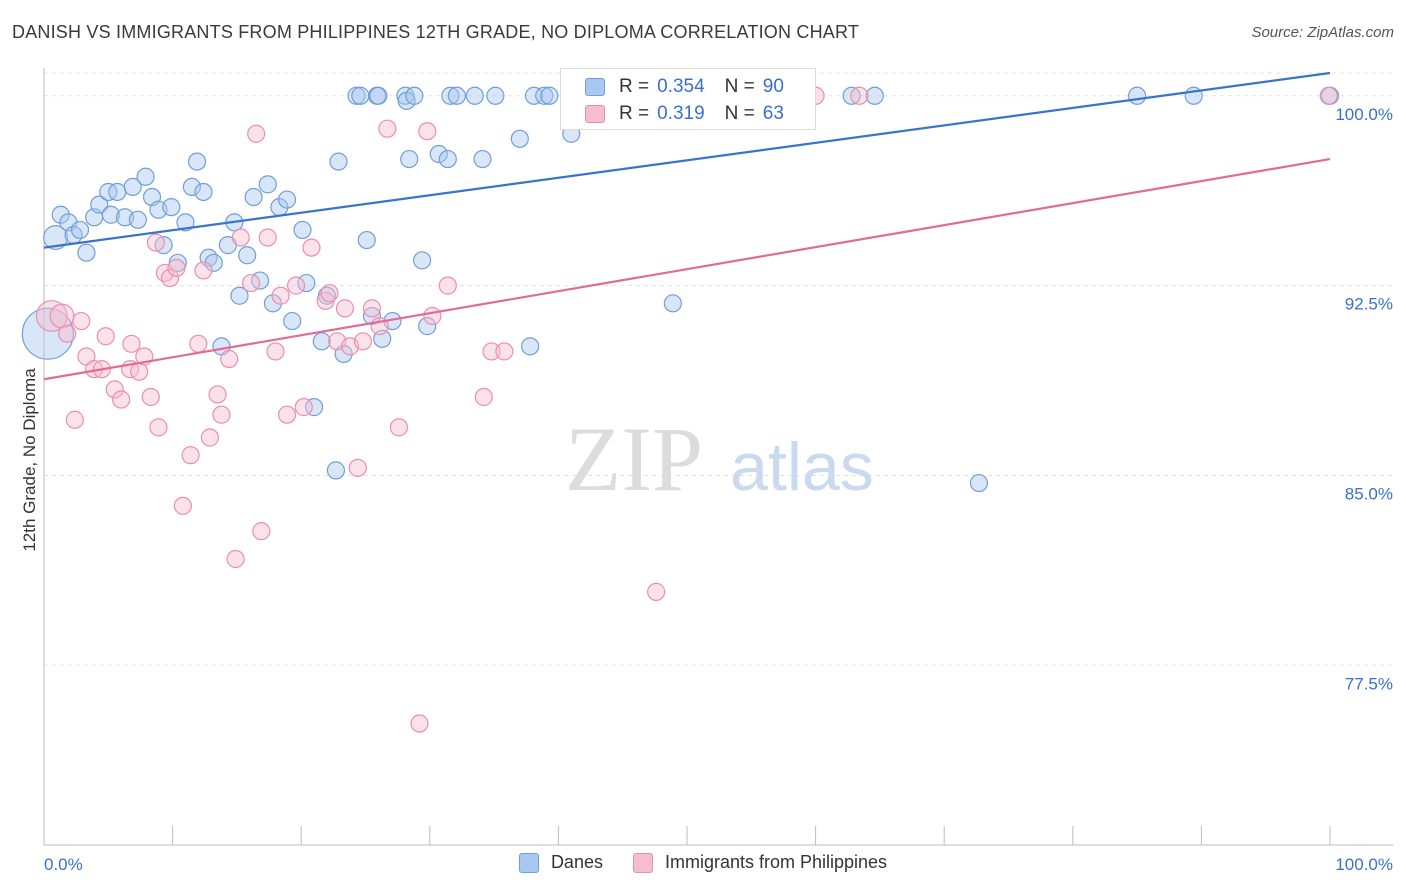  What do you see at coordinates (634, 459) in the screenshot?
I see `watermark-zip: ZIP` at bounding box center [634, 459].